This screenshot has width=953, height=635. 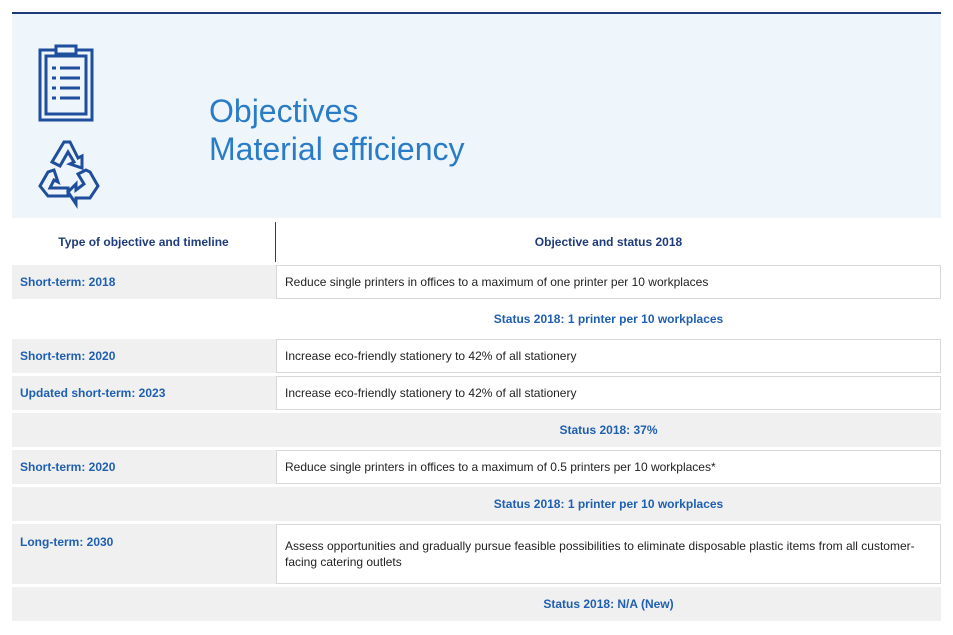 I want to click on objective-type: Updated short-term: 2023, so click(x=144, y=393).